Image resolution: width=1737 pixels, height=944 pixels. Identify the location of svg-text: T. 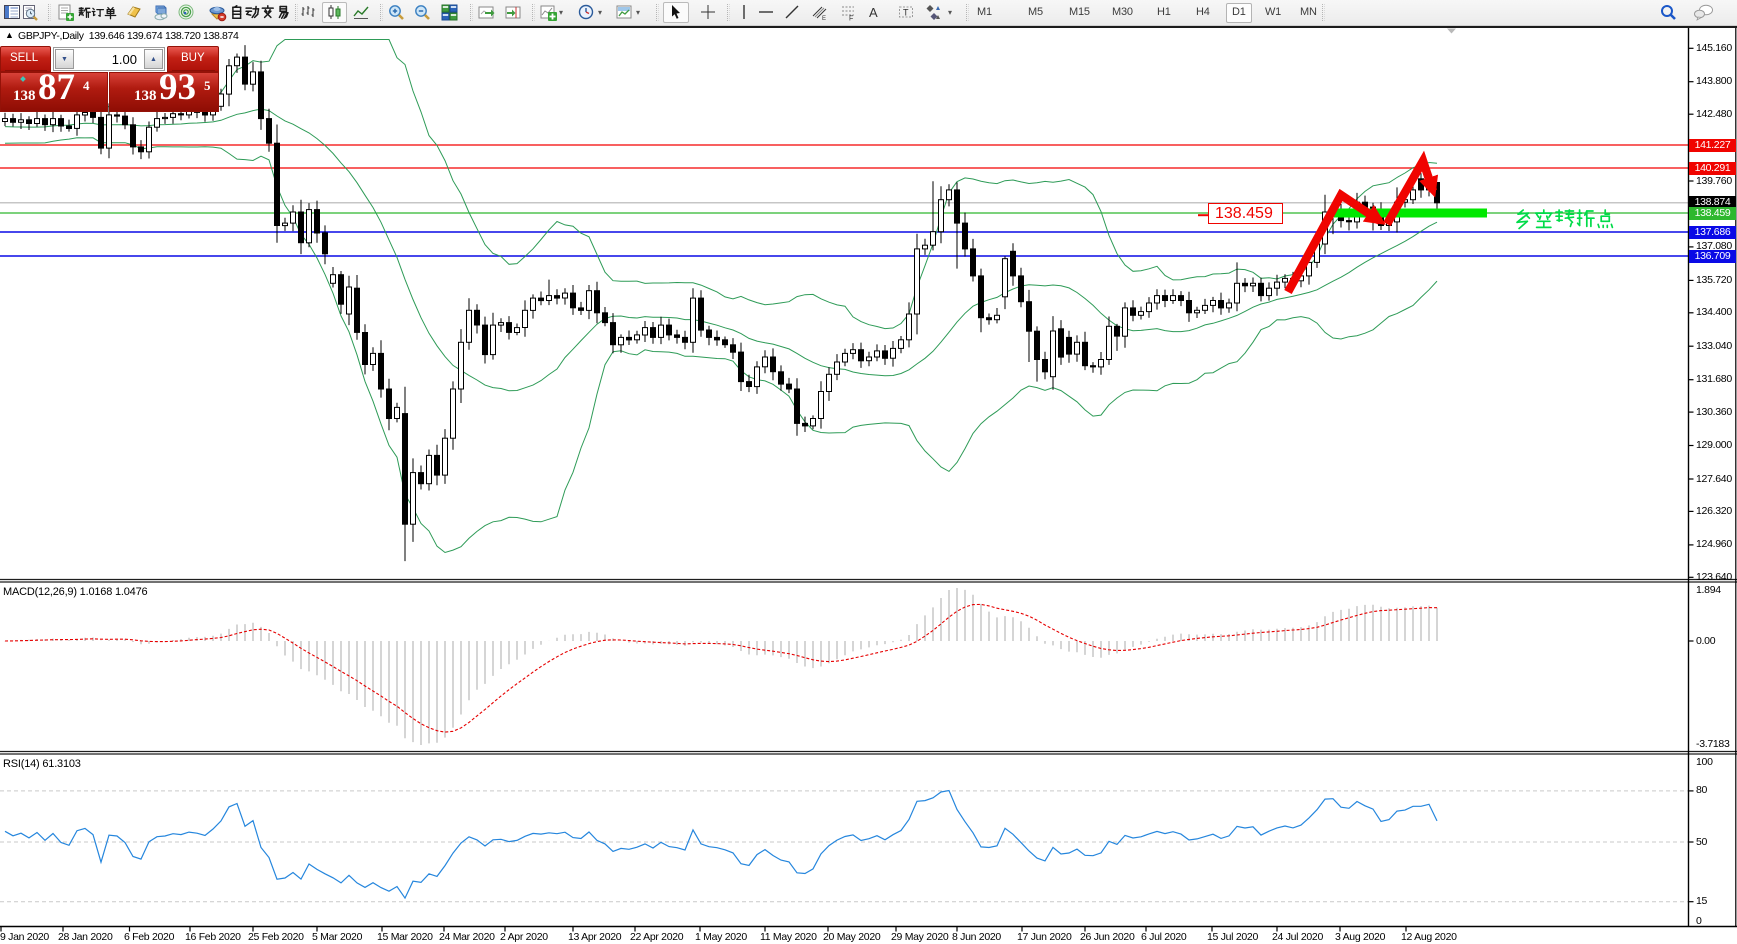
(906, 13).